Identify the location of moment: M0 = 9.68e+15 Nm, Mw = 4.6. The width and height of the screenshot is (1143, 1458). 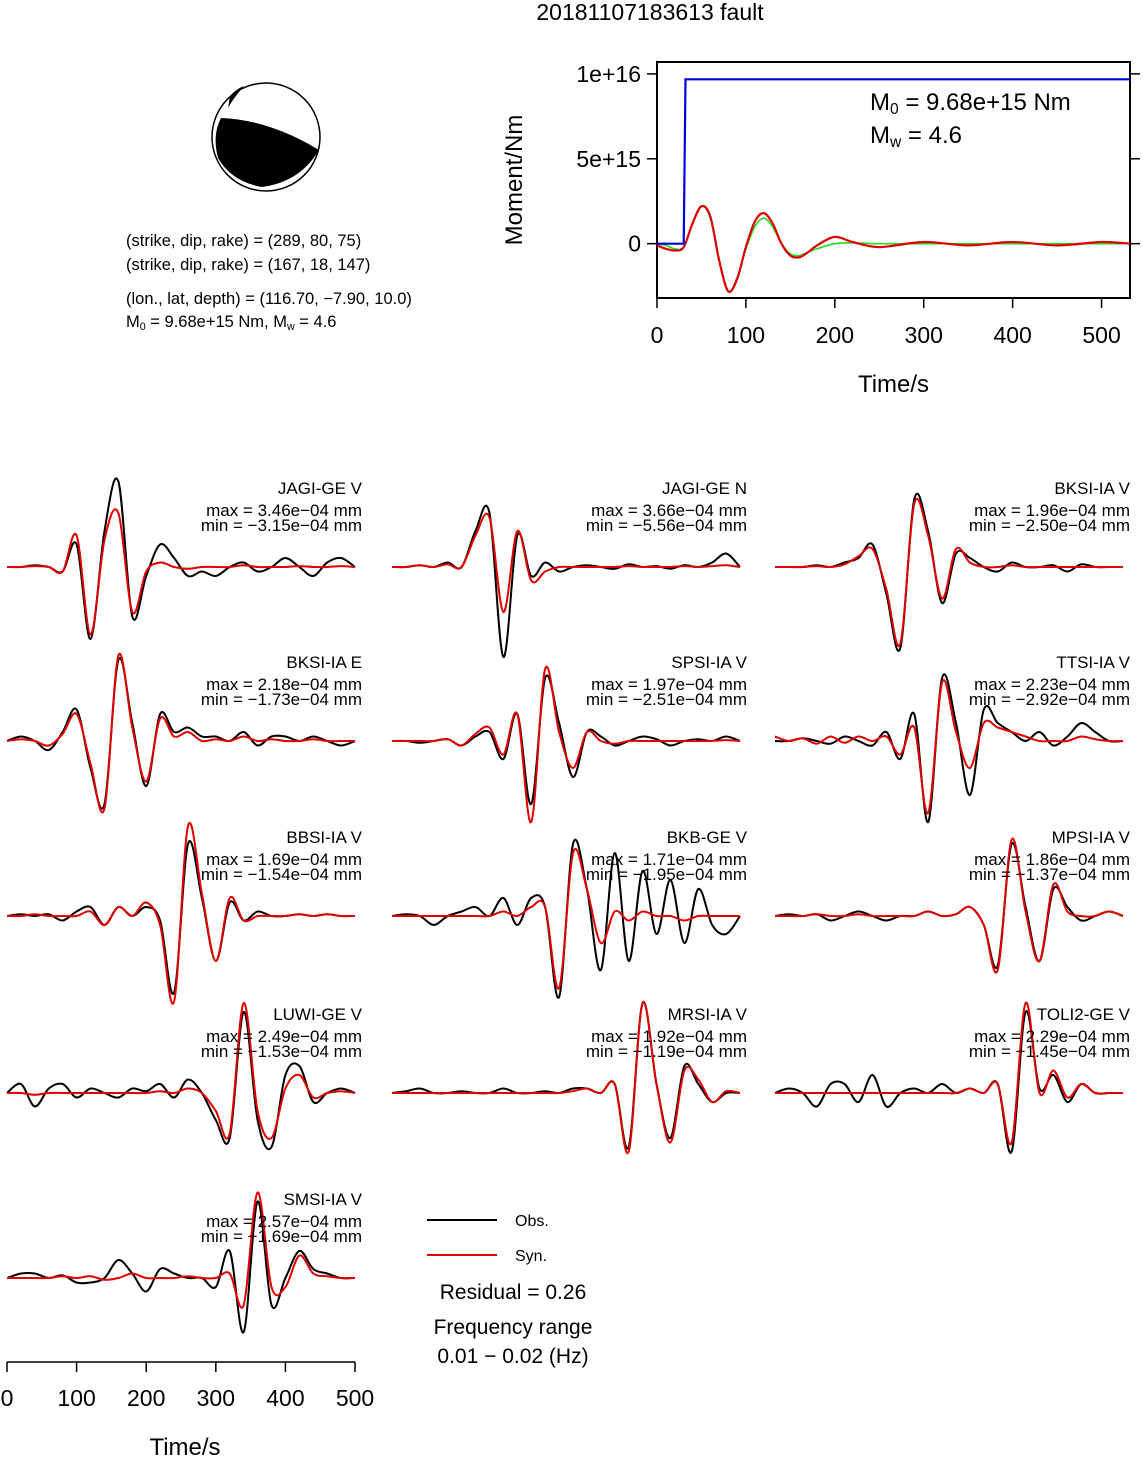
(231, 323).